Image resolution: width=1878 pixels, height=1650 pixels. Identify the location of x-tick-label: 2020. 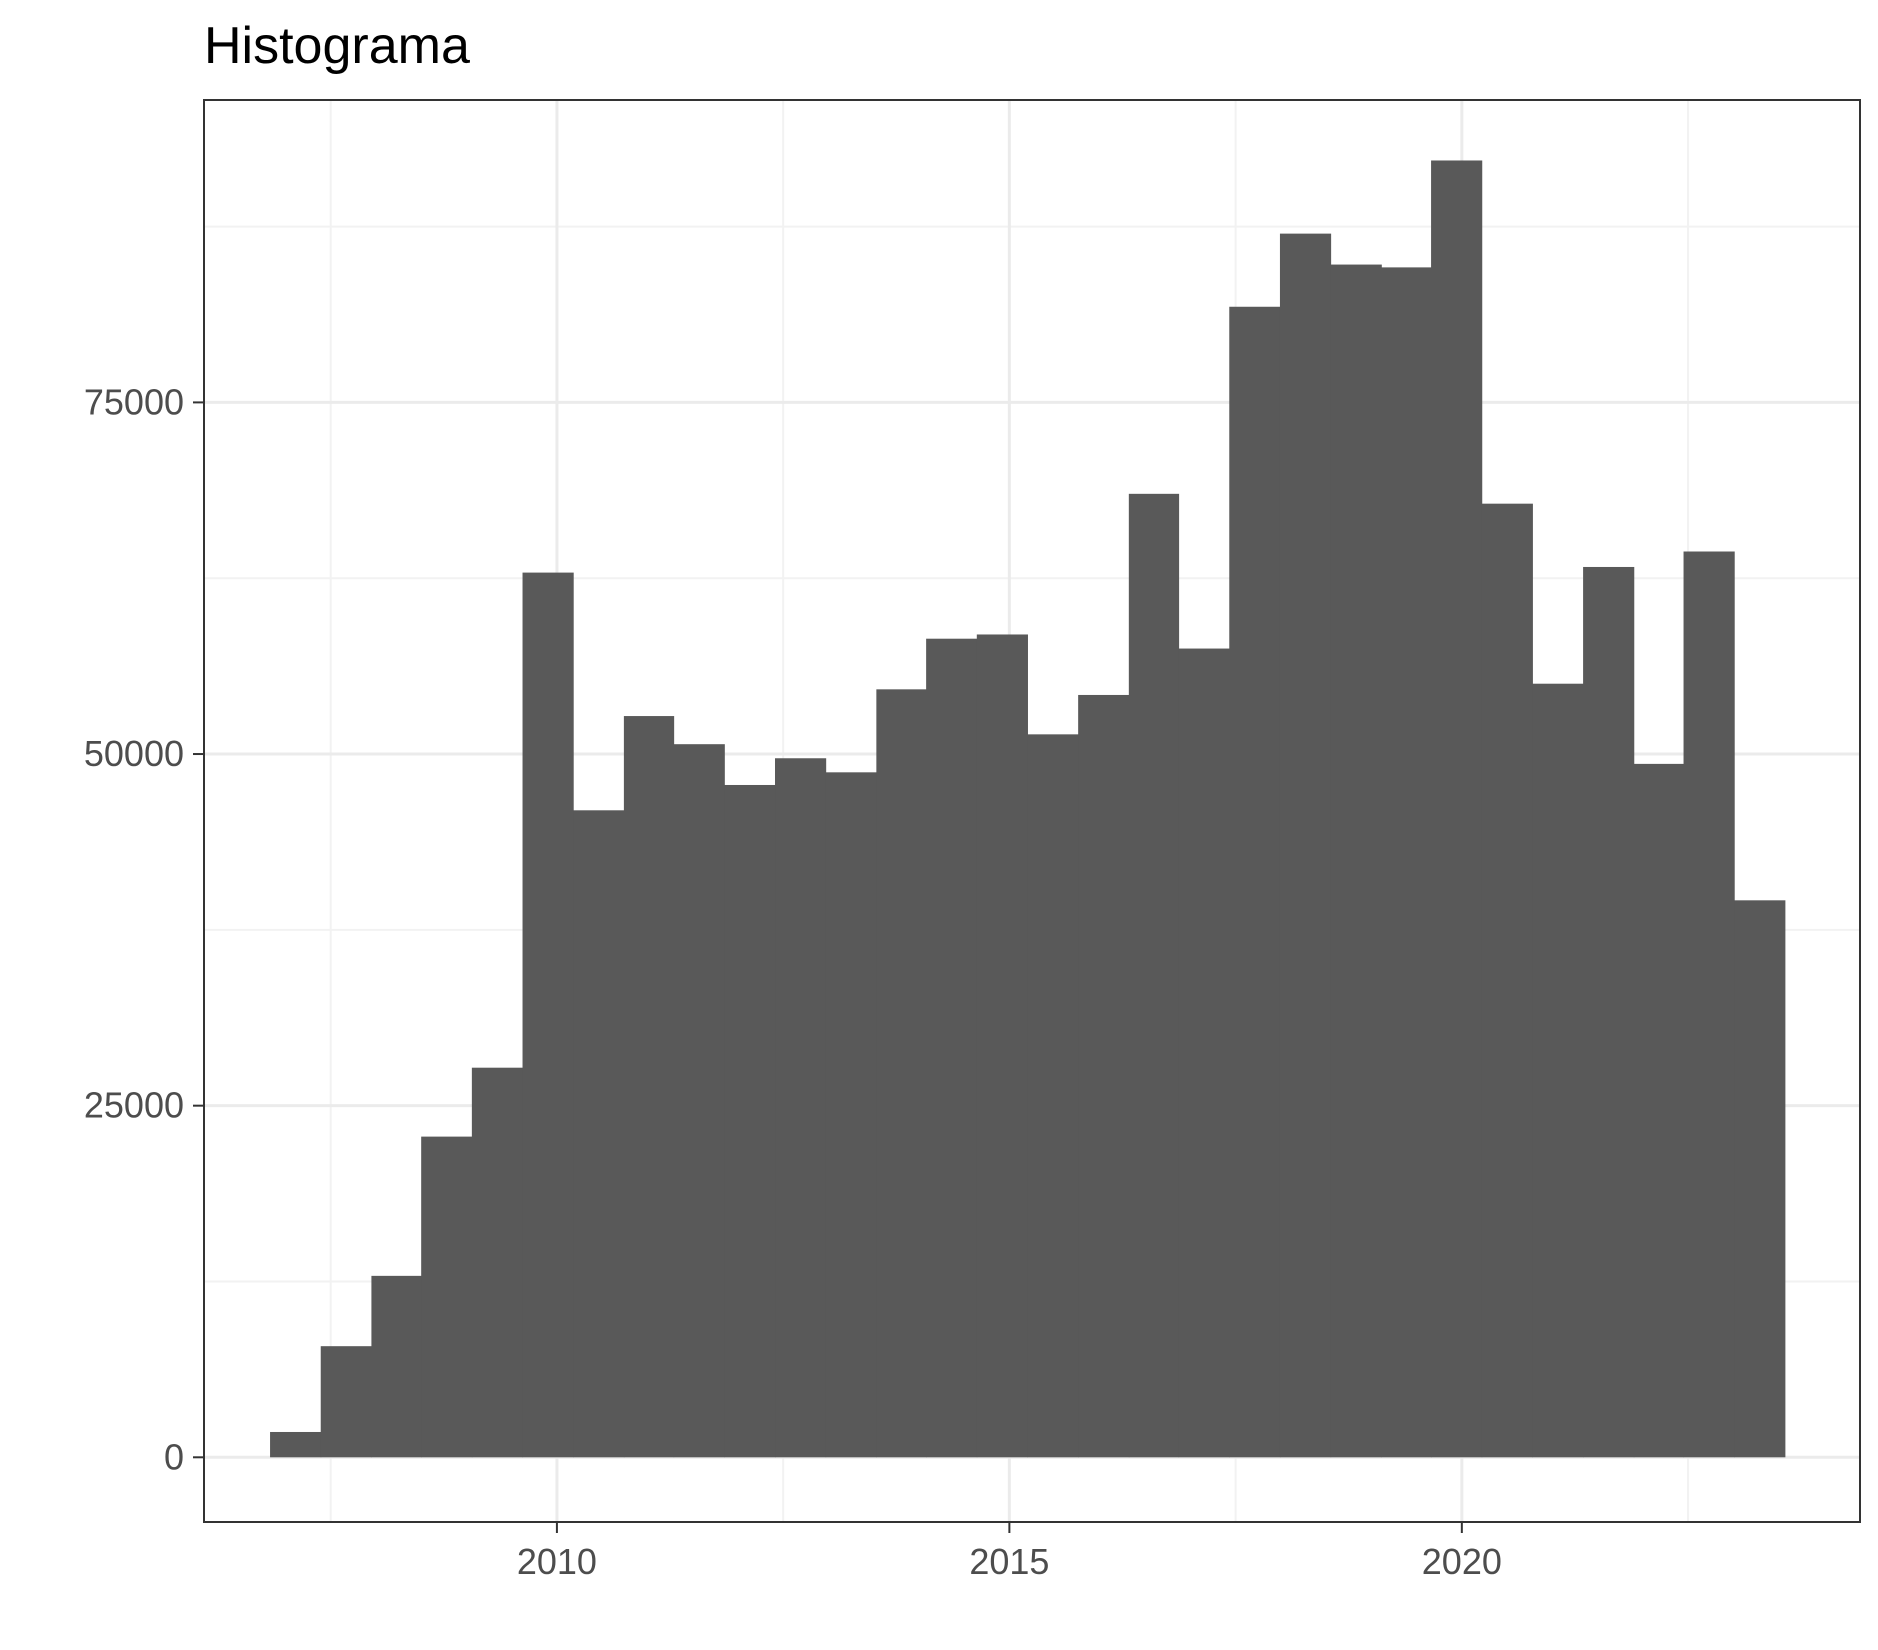
(1462, 1561).